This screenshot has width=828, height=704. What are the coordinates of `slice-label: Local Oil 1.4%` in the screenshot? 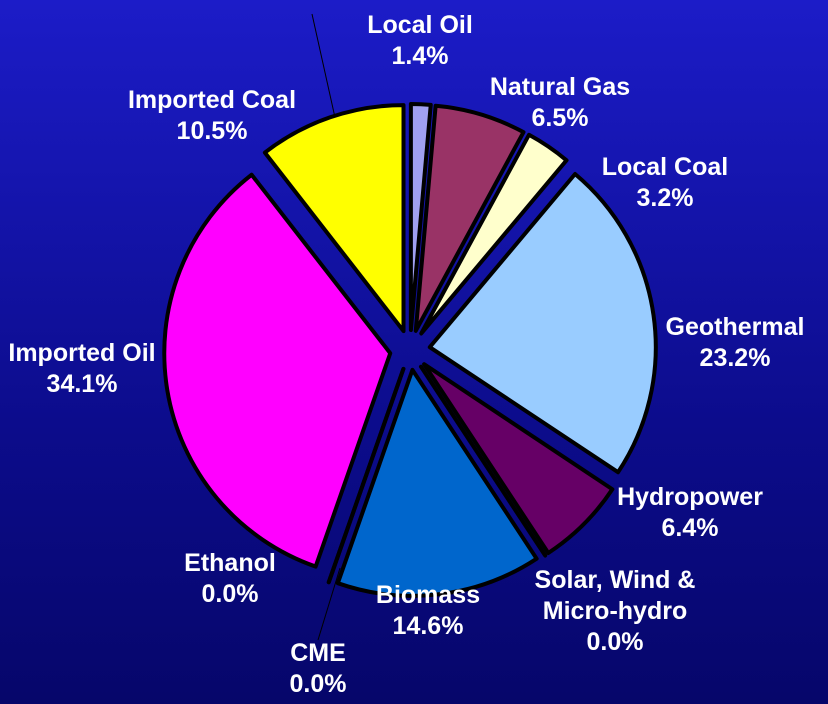 It's located at (420, 41).